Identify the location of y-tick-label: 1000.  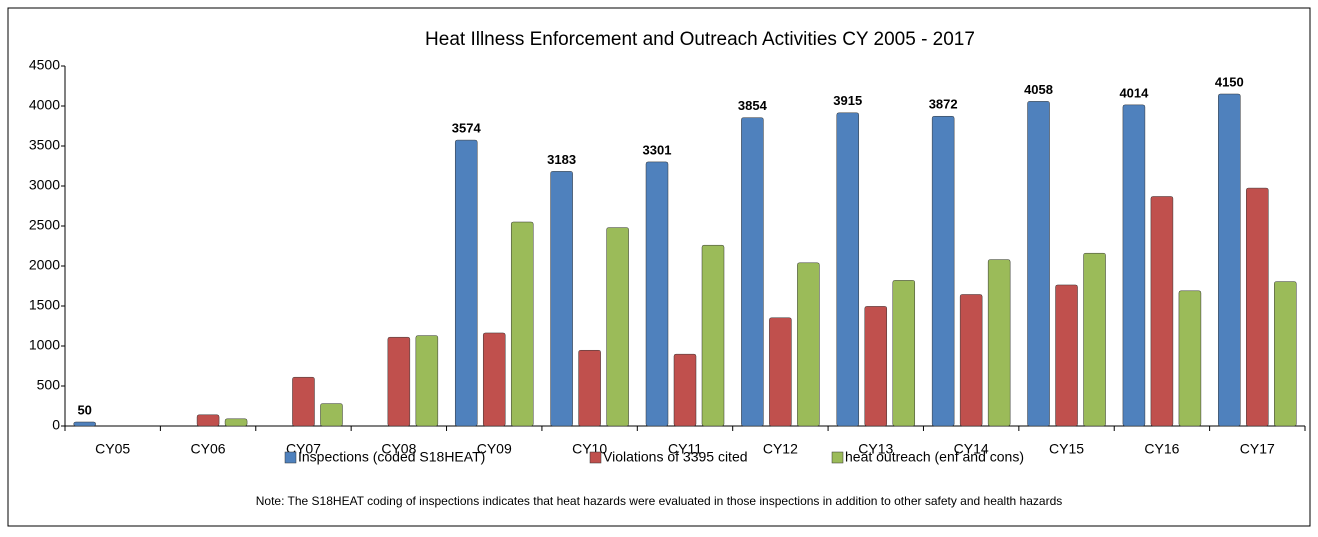
(44, 345).